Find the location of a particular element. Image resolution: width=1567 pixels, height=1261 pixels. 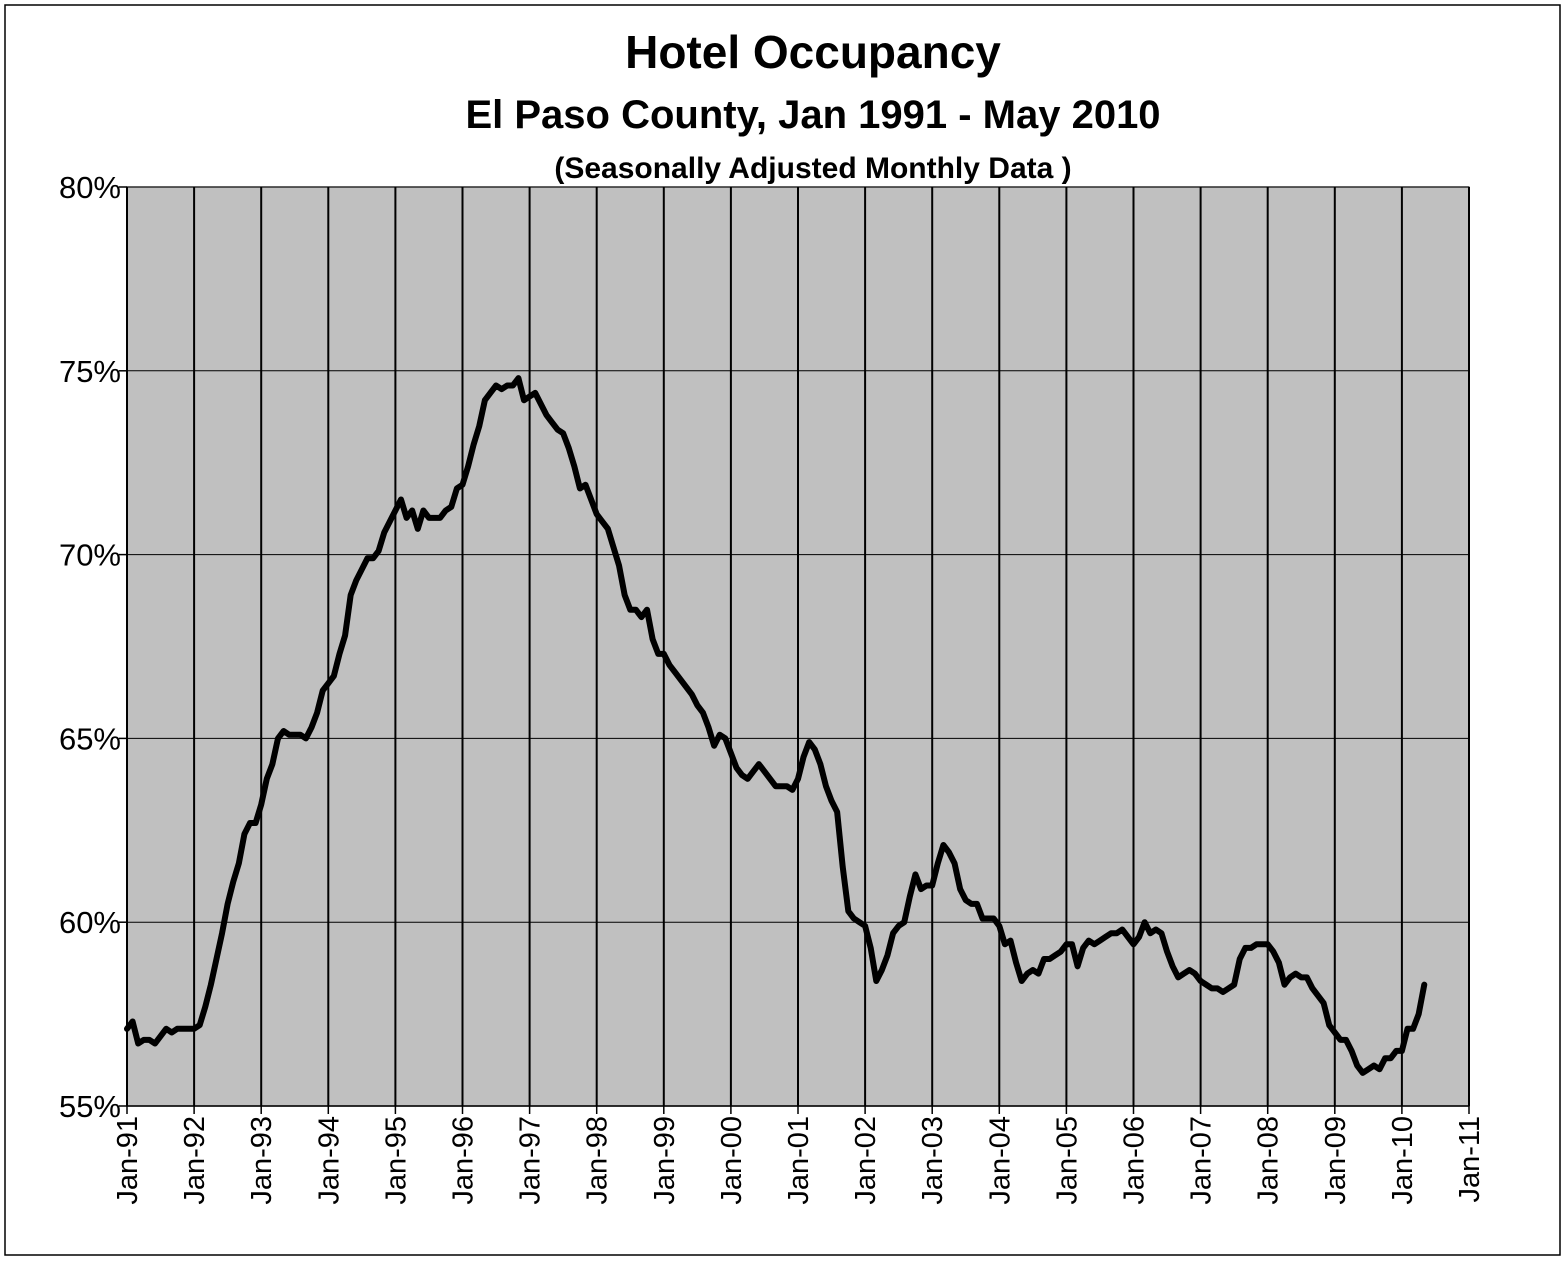

x-tick-label: Jan-05 is located at coordinates (1067, 1160).